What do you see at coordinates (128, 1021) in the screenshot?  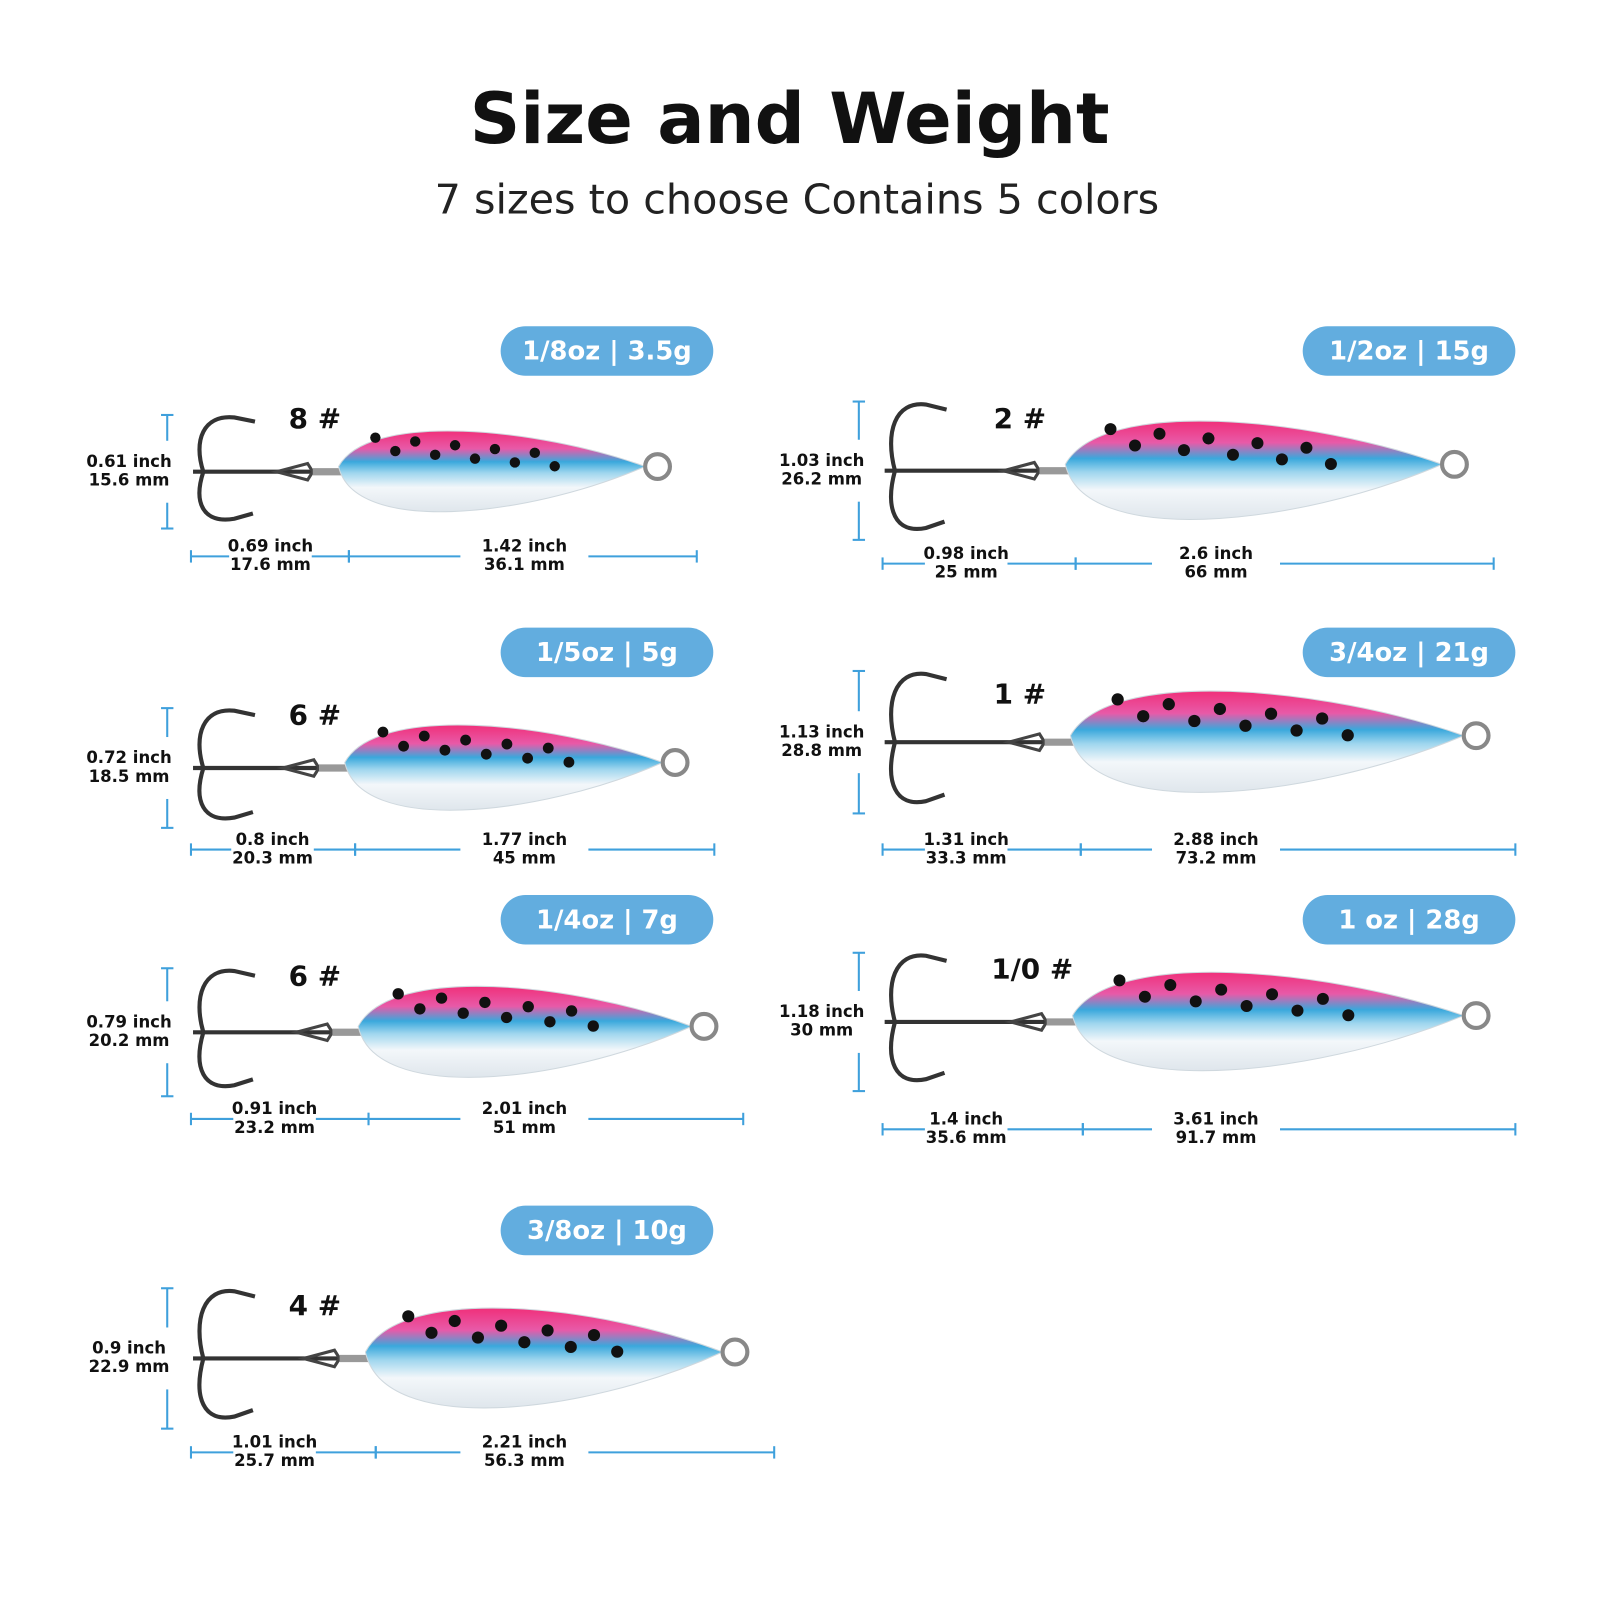 I see `height-inch: 0.79 inch` at bounding box center [128, 1021].